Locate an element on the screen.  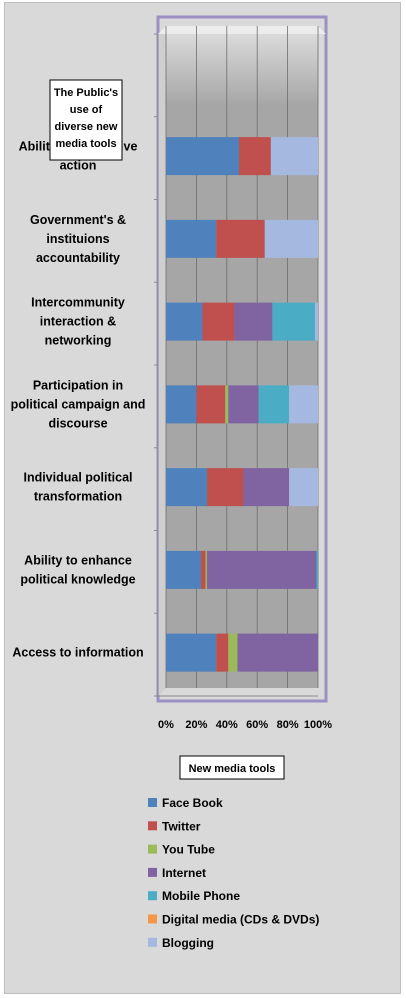
legend-label: Mobile Phone is located at coordinates (201, 896).